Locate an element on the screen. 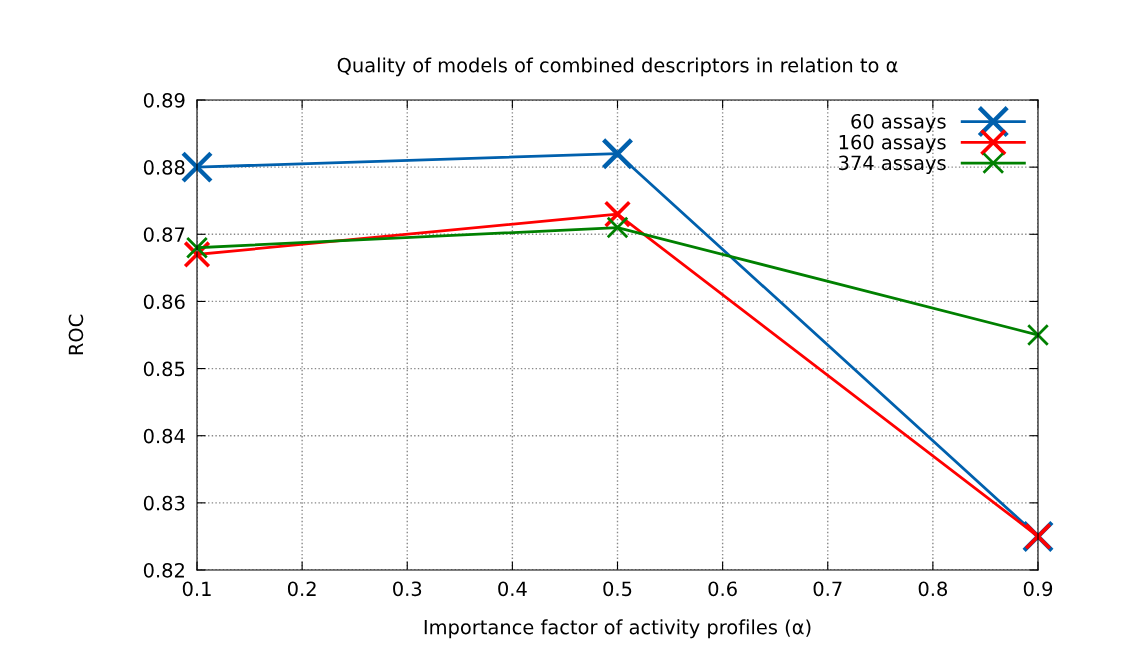  x-axis-title: Importance factor of activity profiles (α) is located at coordinates (617, 629).